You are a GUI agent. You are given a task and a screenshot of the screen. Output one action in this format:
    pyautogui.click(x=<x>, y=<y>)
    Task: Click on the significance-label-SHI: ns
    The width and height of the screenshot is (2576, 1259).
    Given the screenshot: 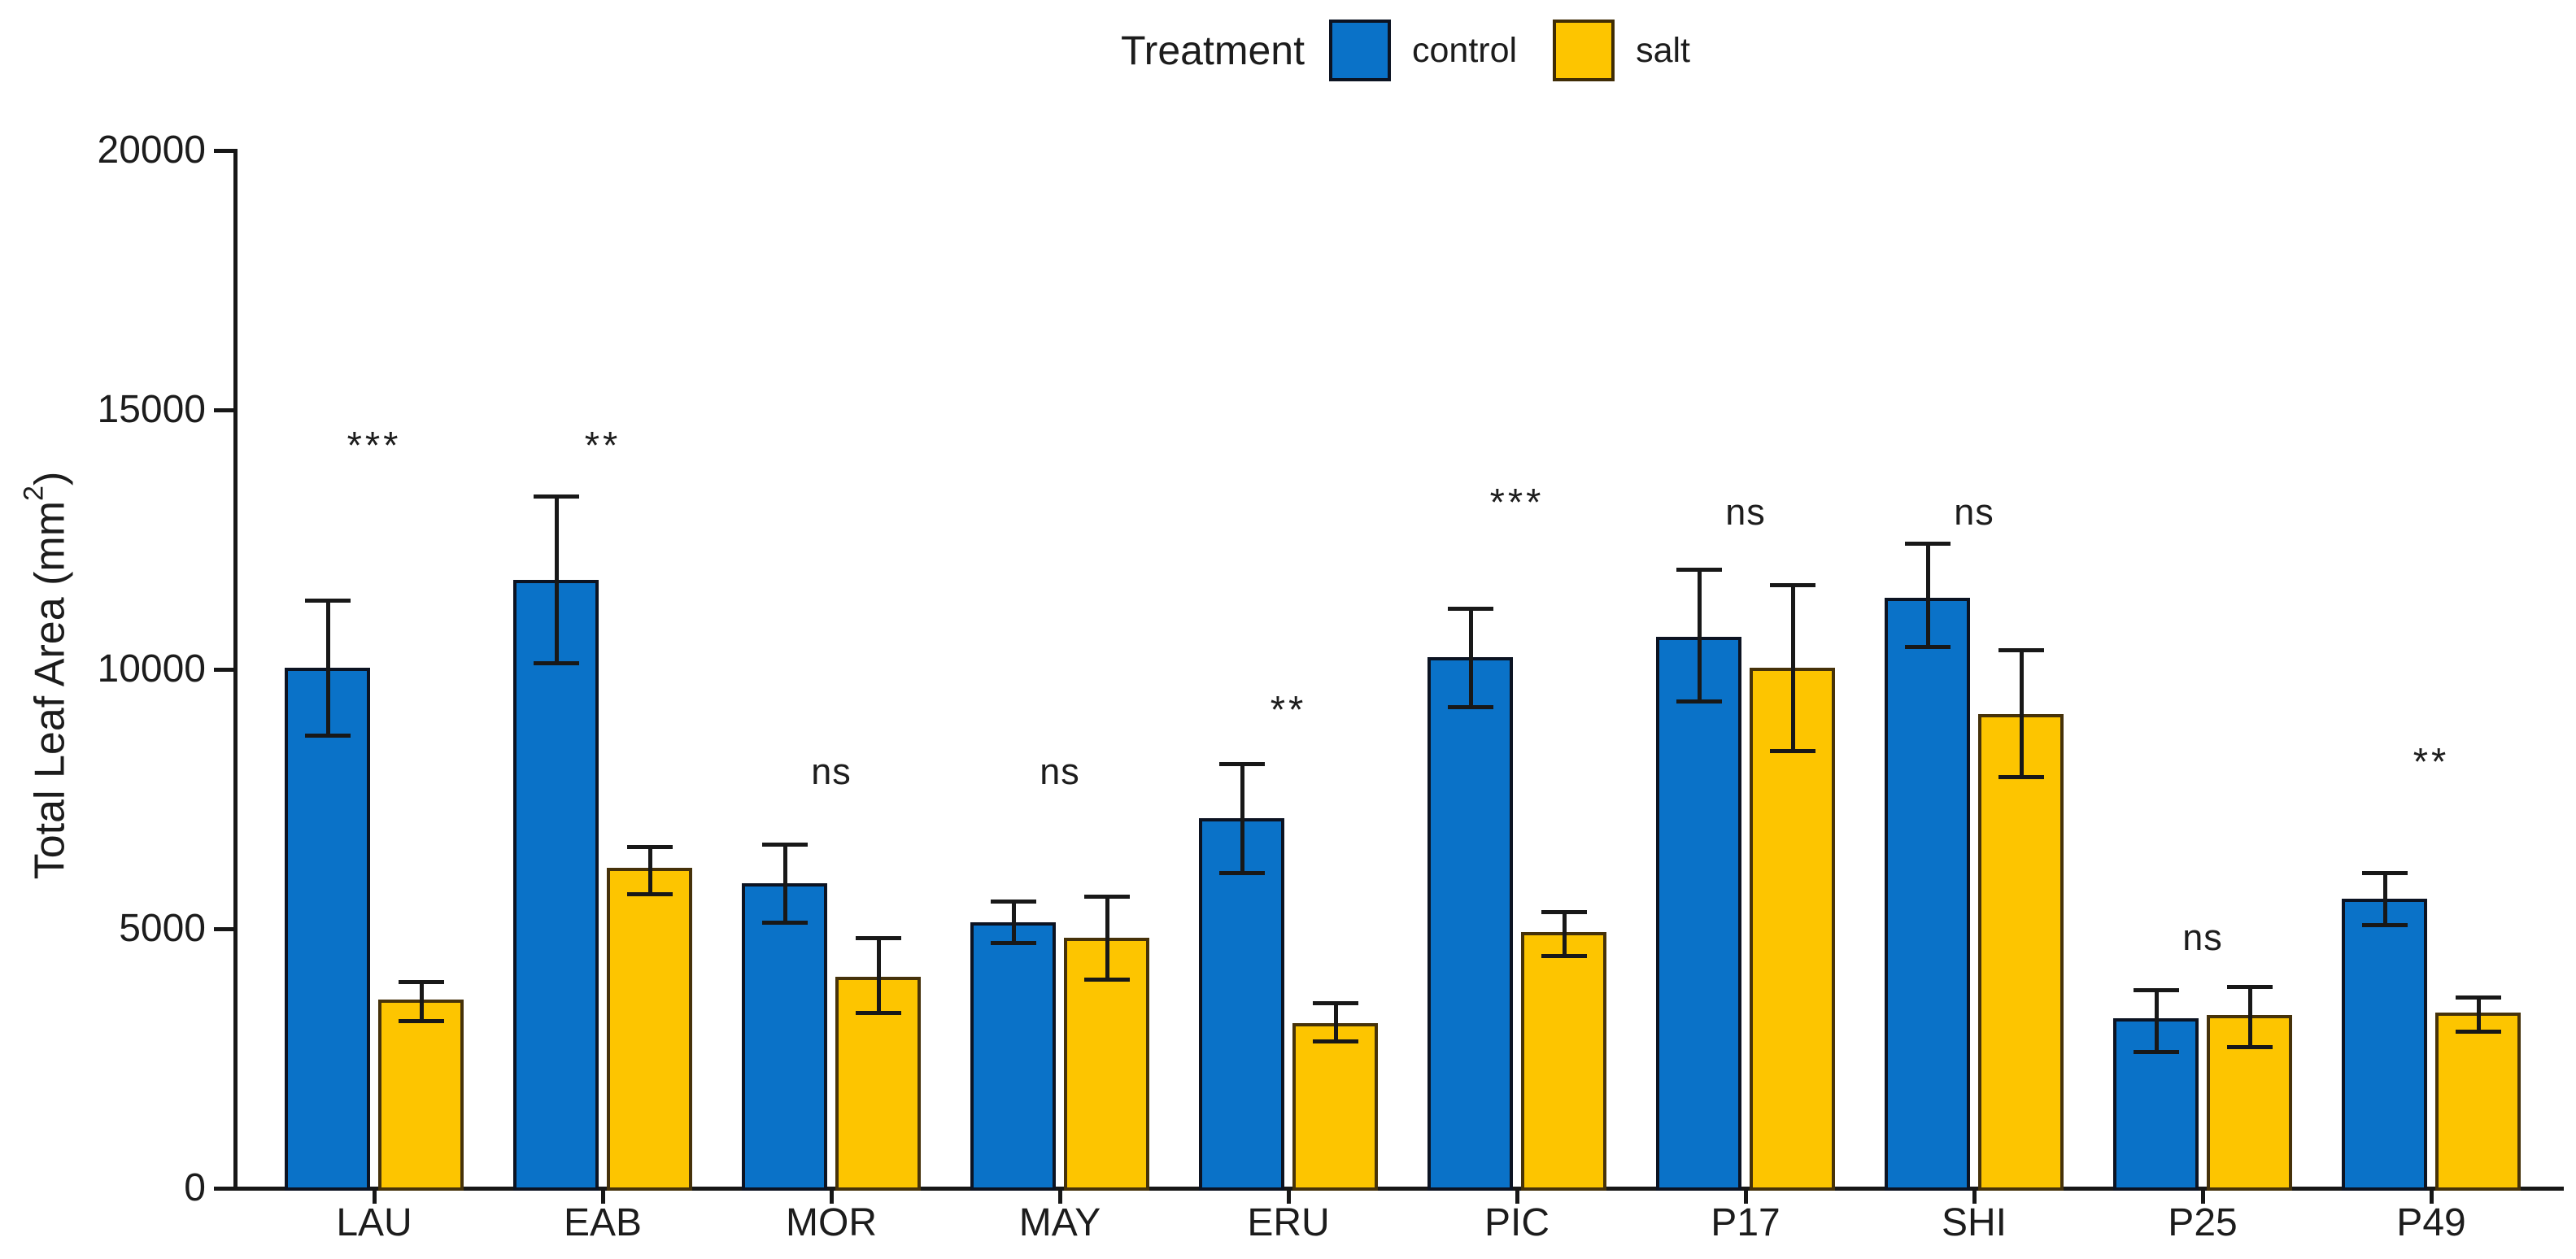 What is the action you would take?
    pyautogui.click(x=1974, y=511)
    